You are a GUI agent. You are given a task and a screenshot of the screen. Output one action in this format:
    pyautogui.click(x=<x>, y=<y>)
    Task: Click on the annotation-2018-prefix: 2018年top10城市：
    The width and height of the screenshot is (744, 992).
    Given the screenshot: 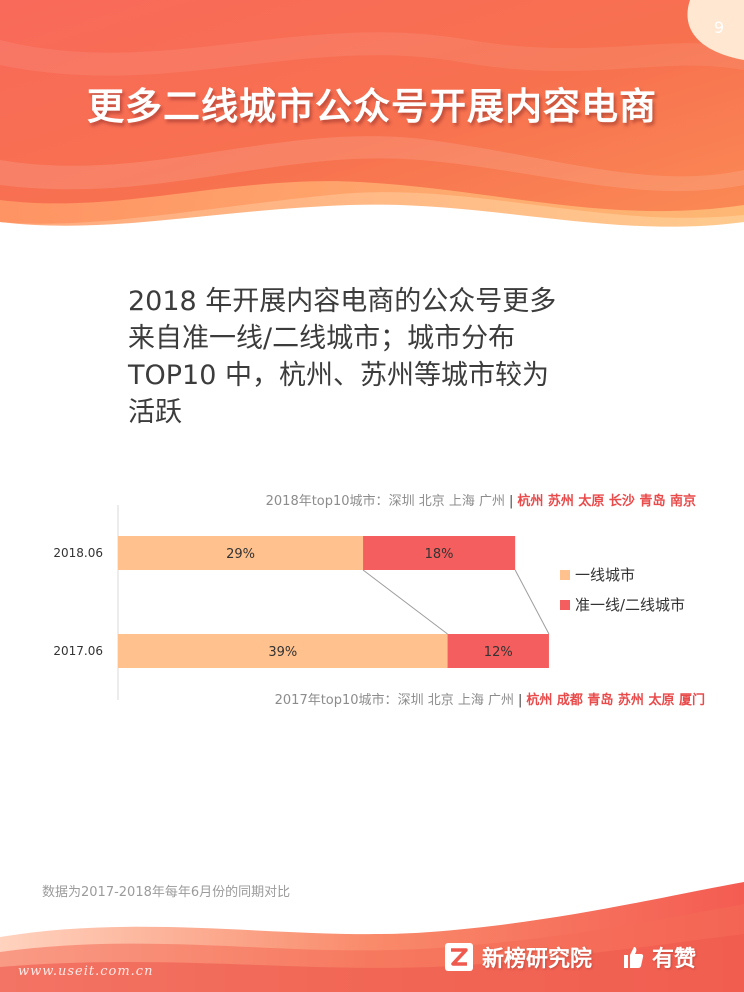 What is the action you would take?
    pyautogui.click(x=327, y=501)
    